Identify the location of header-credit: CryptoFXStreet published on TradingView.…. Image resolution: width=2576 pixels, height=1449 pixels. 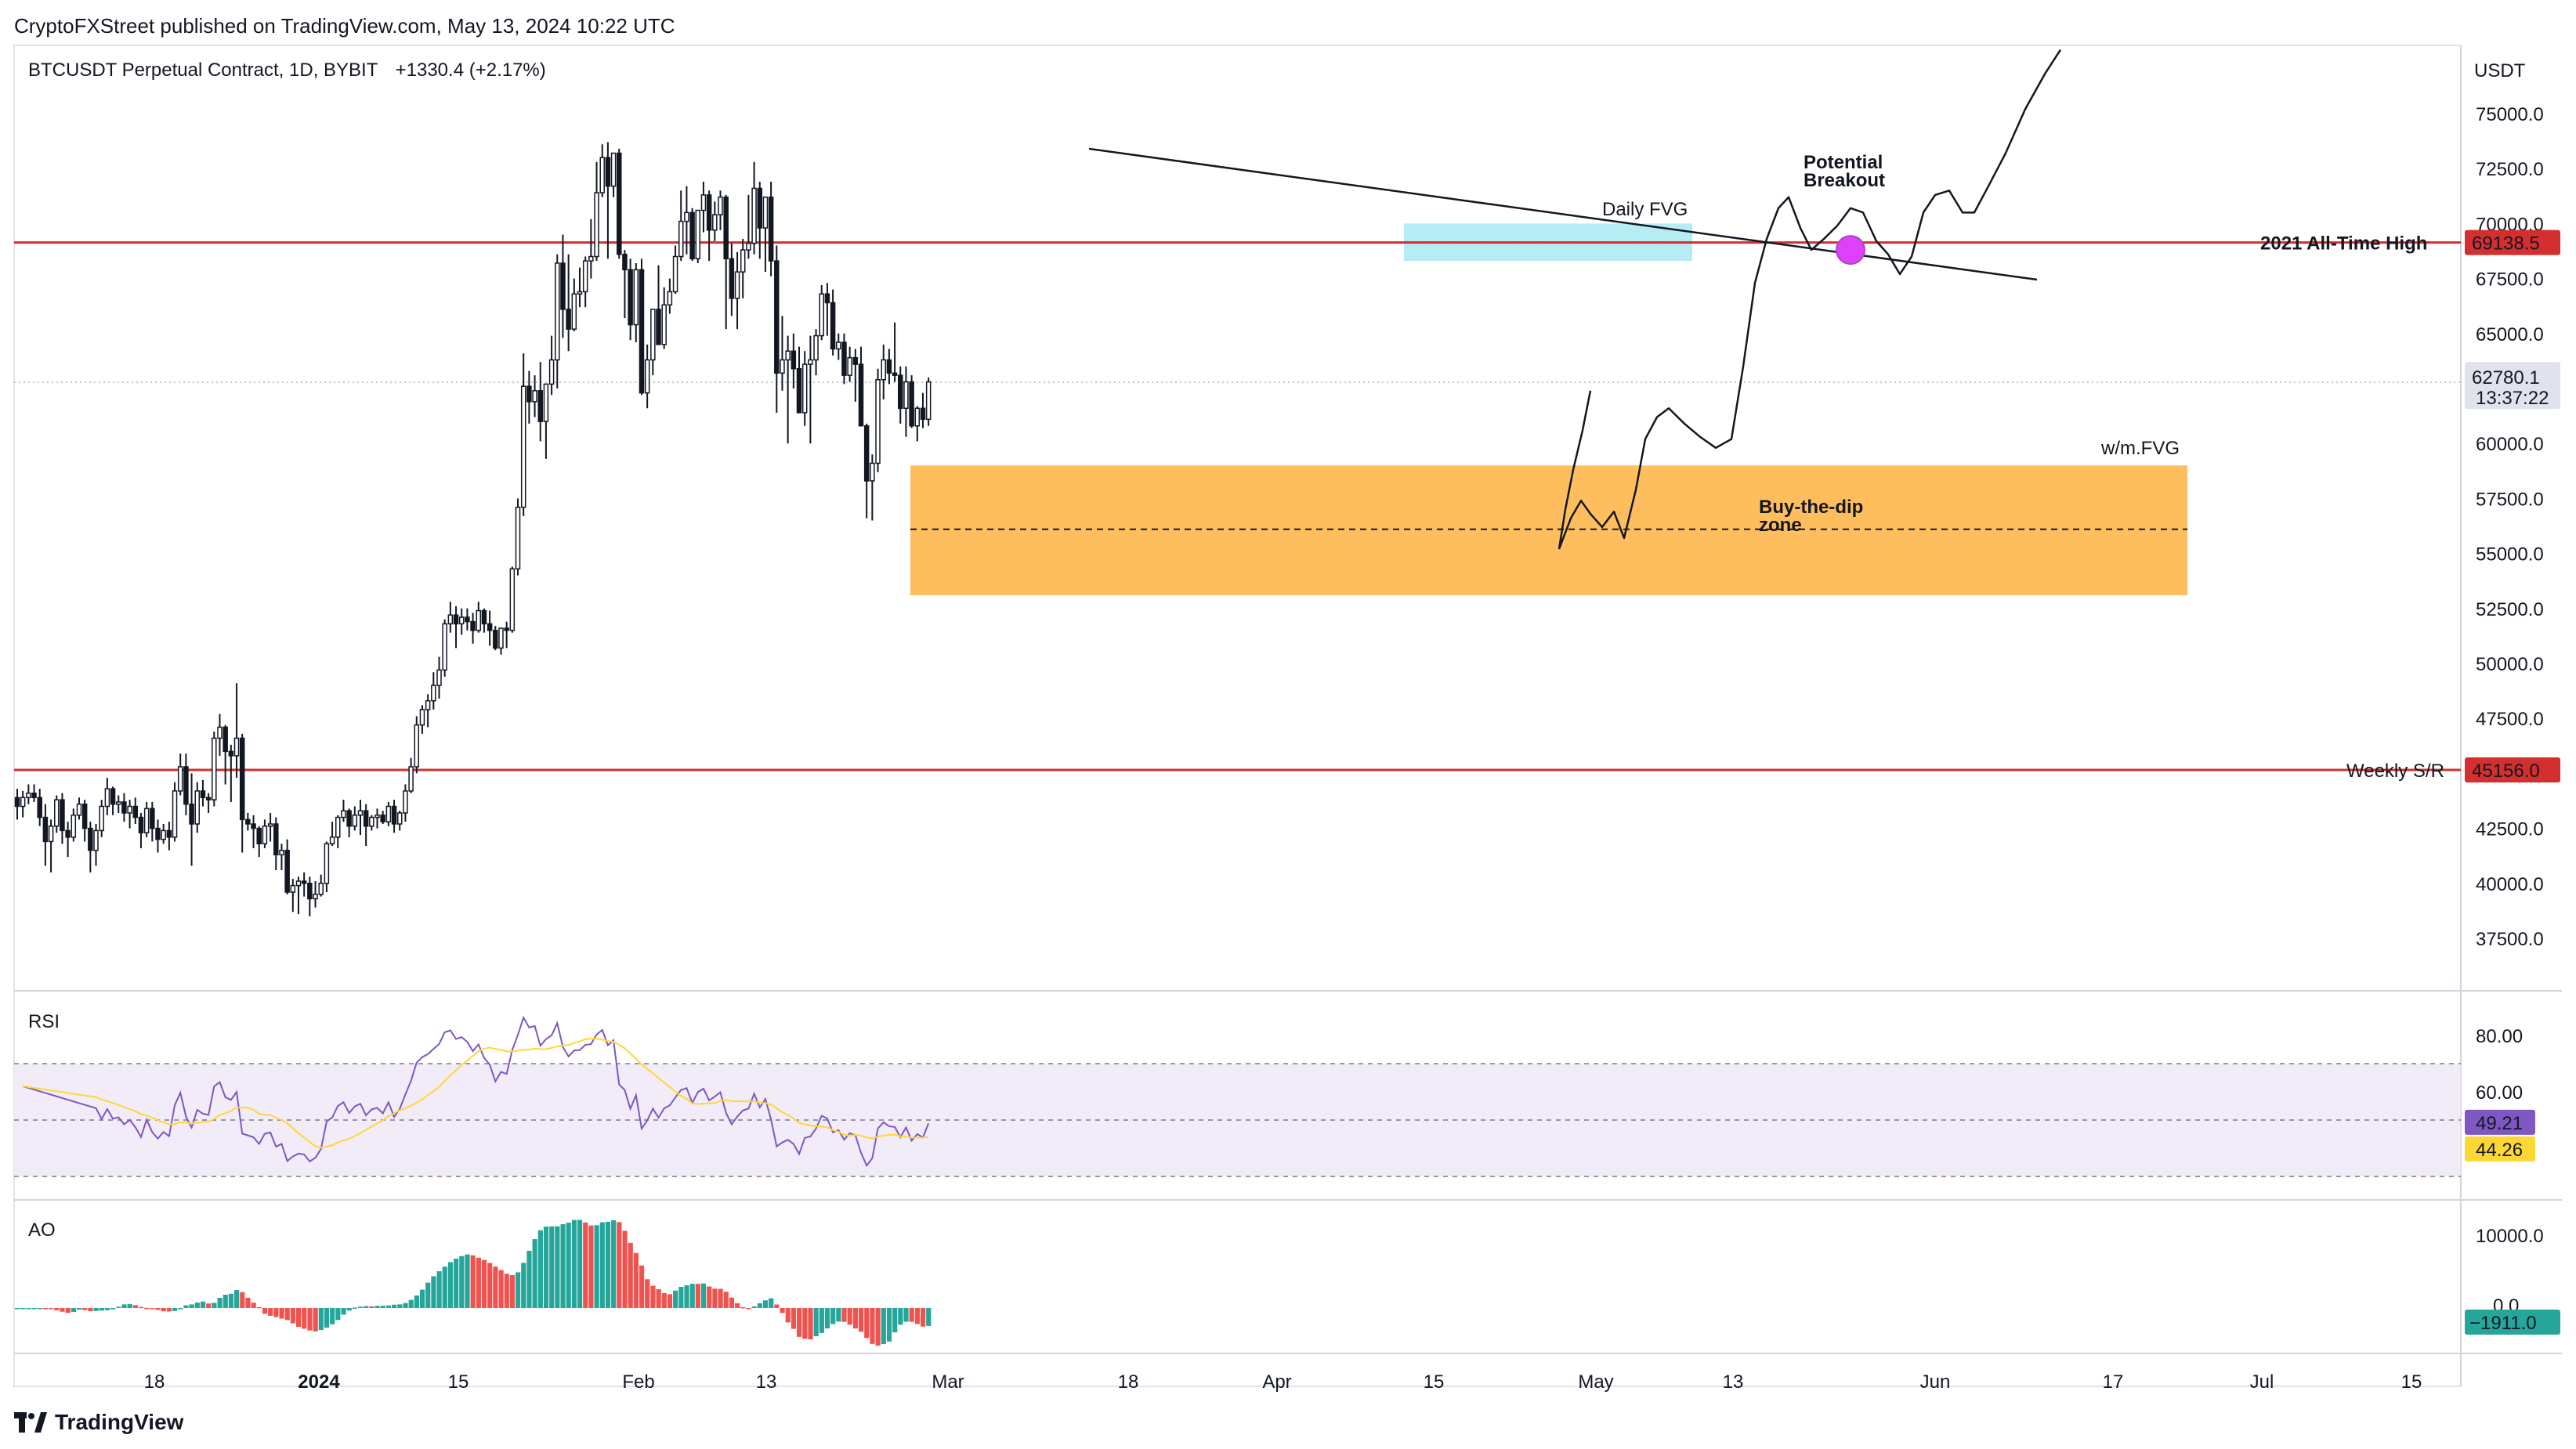
(345, 26).